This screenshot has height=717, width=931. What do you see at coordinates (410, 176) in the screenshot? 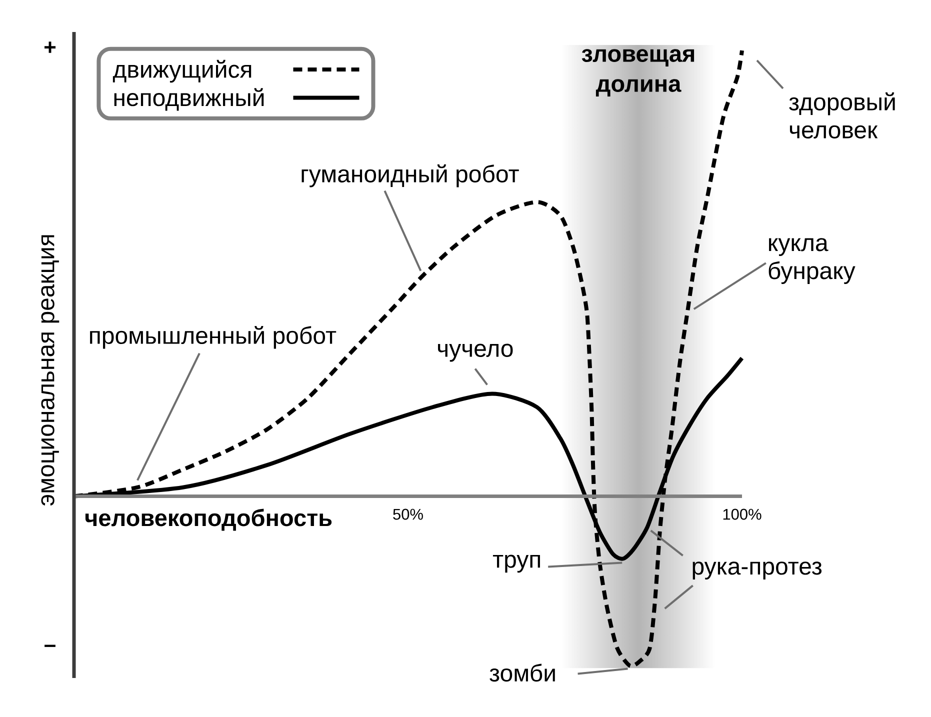
I see `annotation: гуманоидный робот` at bounding box center [410, 176].